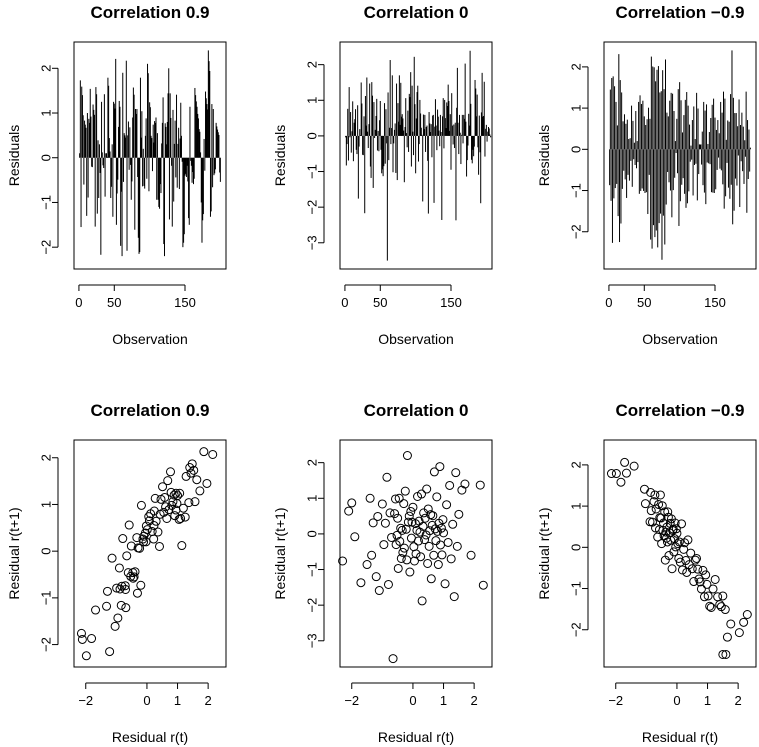 The height and width of the screenshot is (747, 759). What do you see at coordinates (46, 157) in the screenshot?
I see `y-tick-label: 0` at bounding box center [46, 157].